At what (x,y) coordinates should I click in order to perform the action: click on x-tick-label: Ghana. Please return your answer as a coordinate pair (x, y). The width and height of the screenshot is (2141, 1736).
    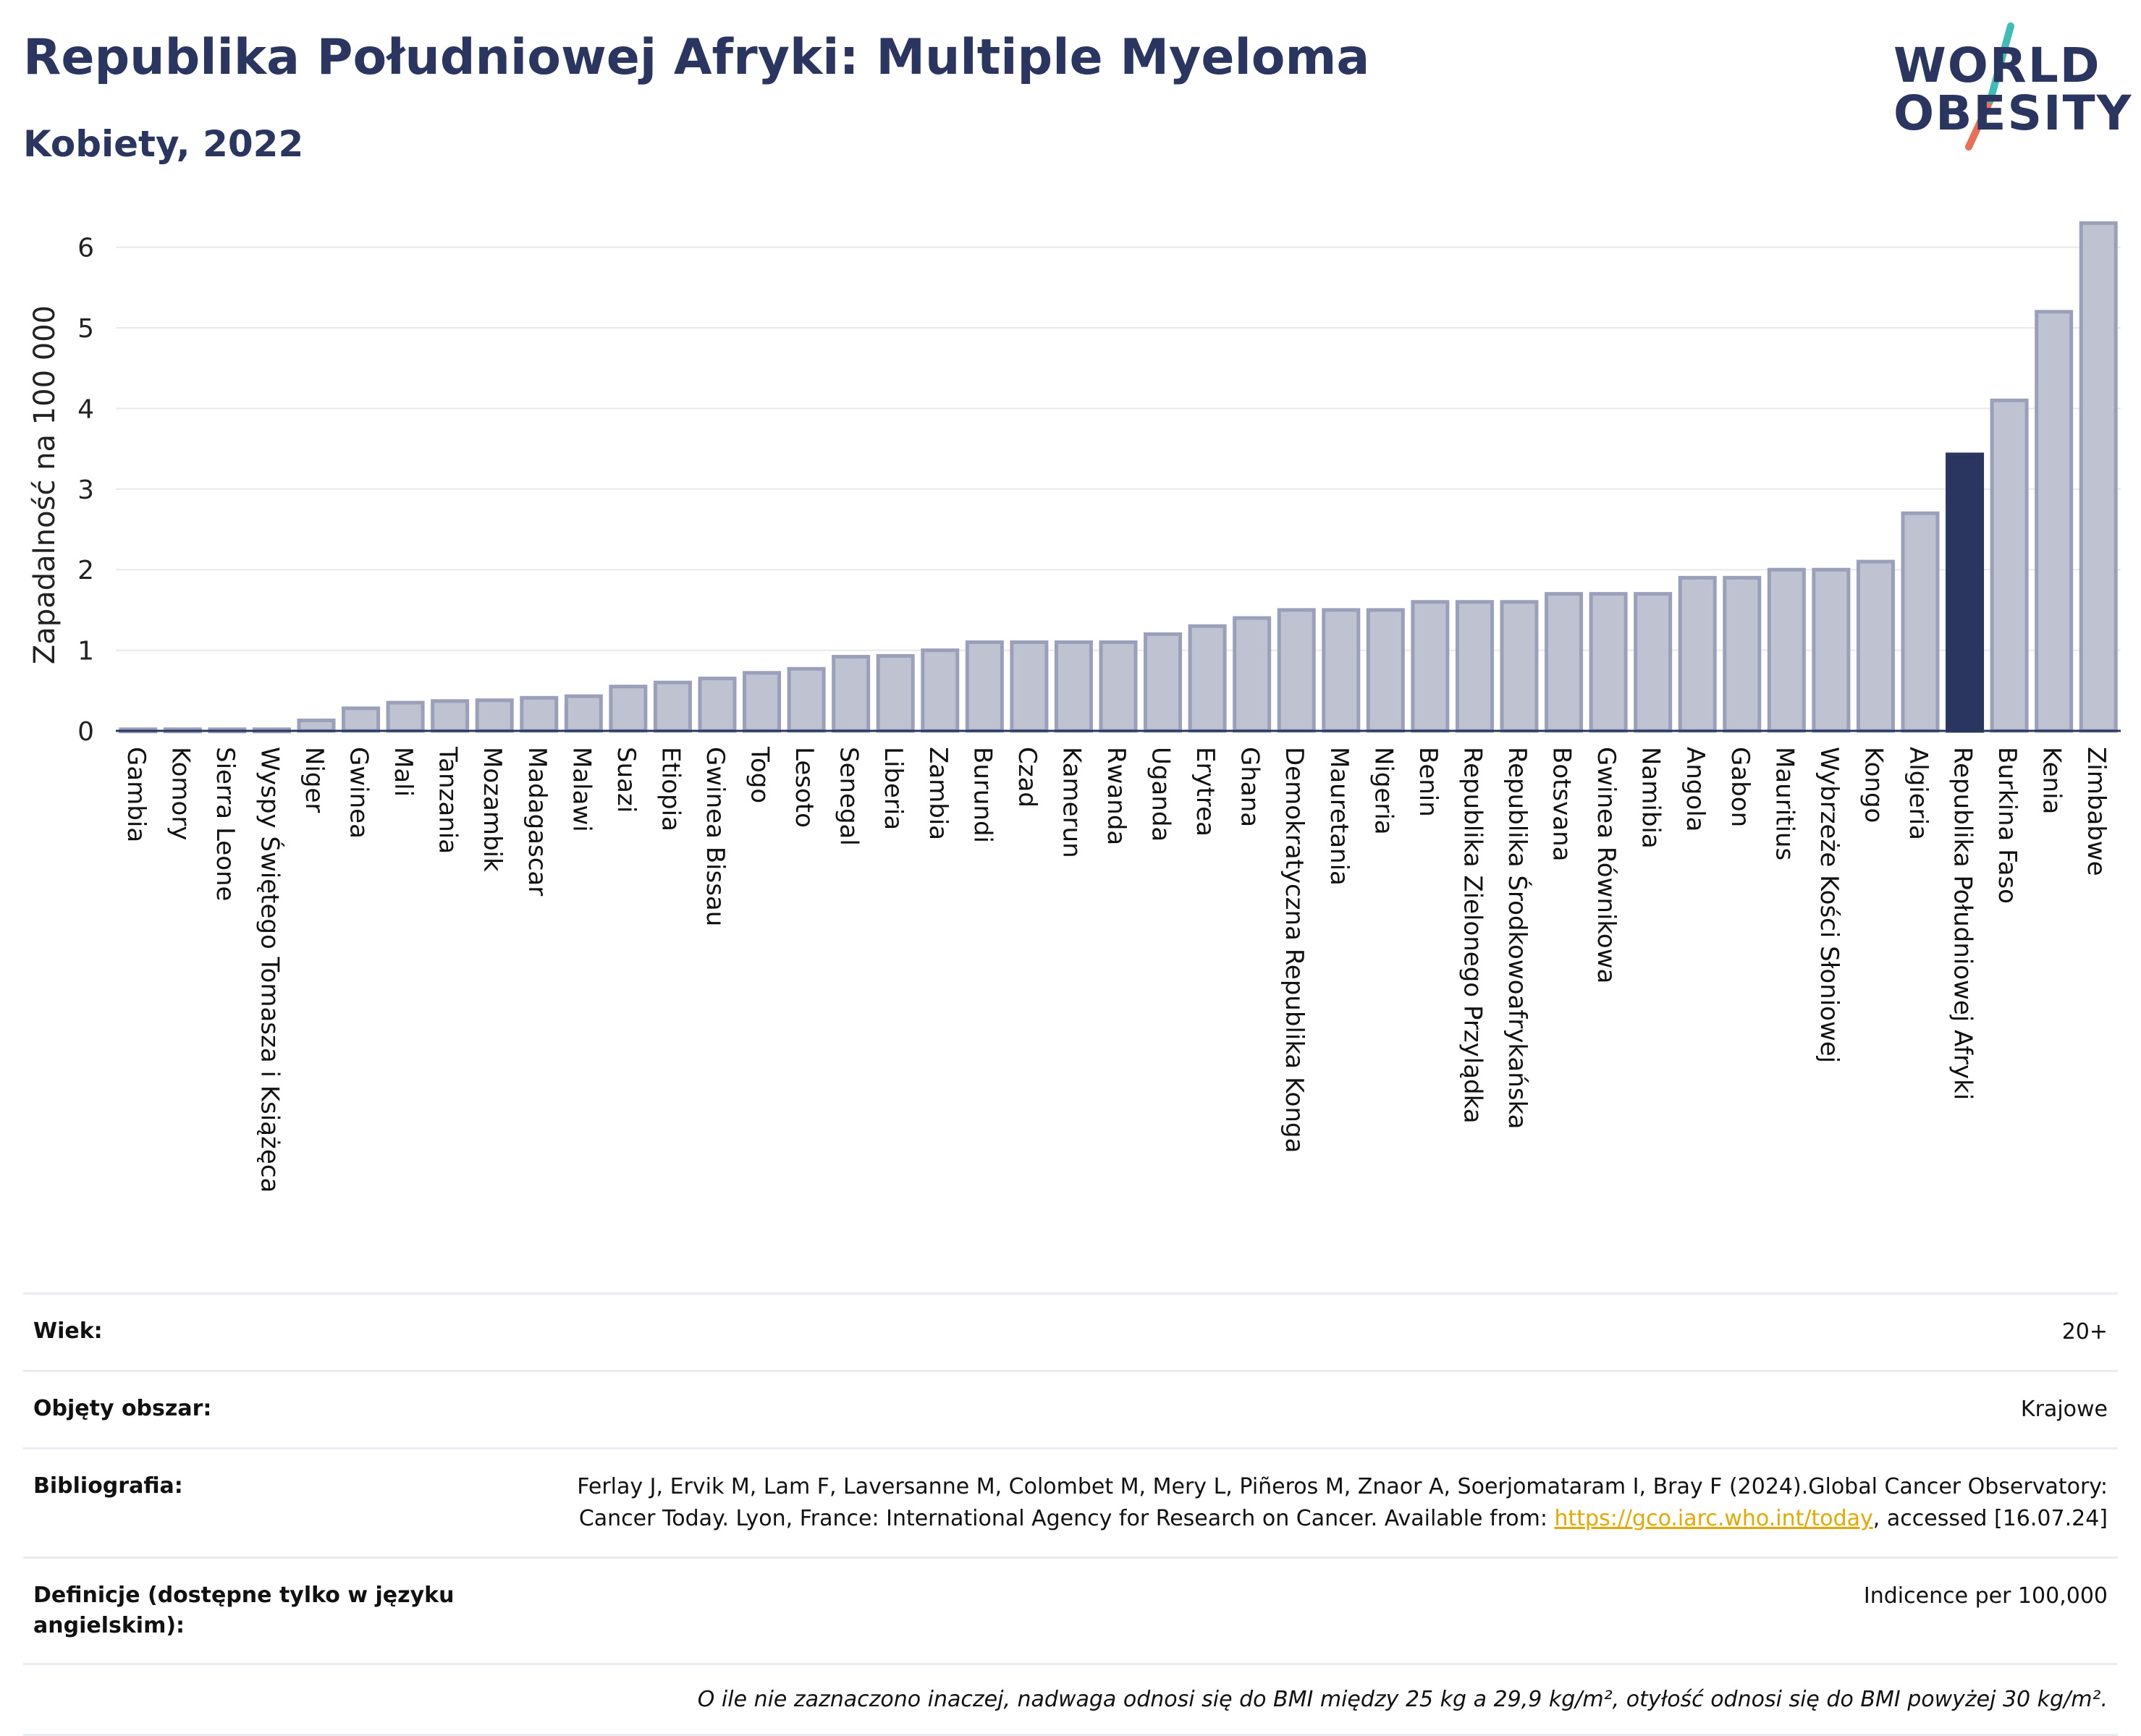
    Looking at the image, I should click on (1250, 787).